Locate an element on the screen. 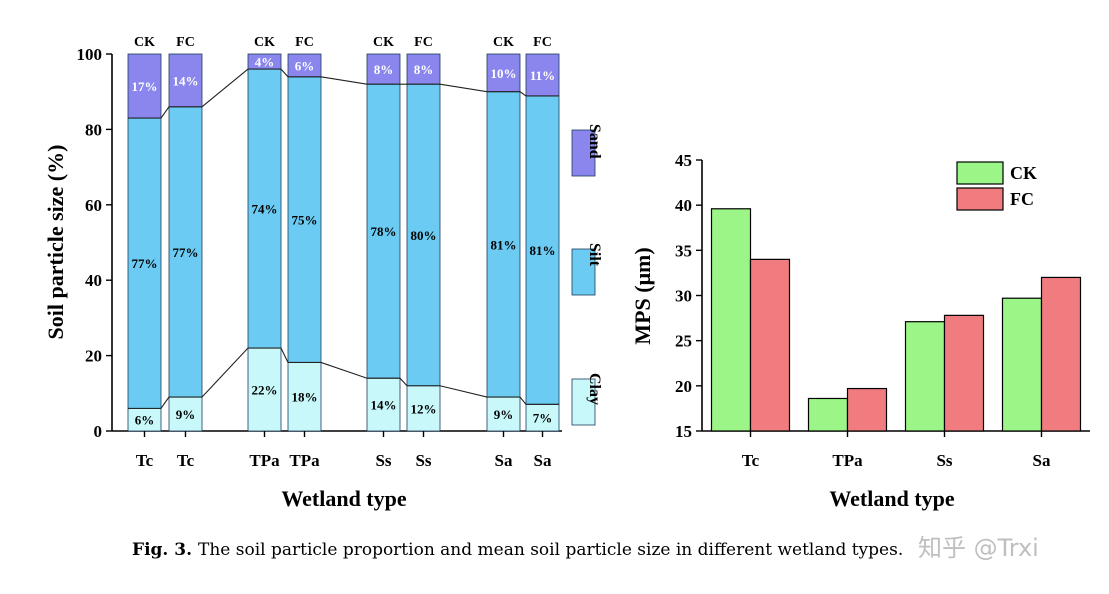 Image resolution: width=1109 pixels, height=594 pixels. legend-swatch-ck is located at coordinates (980, 173).